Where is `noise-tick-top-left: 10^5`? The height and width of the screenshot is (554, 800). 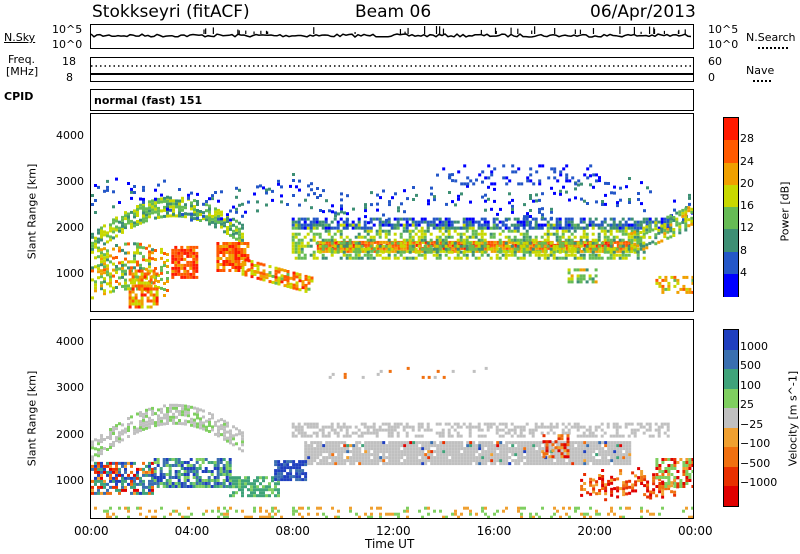
noise-tick-top-left: 10^5 is located at coordinates (67, 29).